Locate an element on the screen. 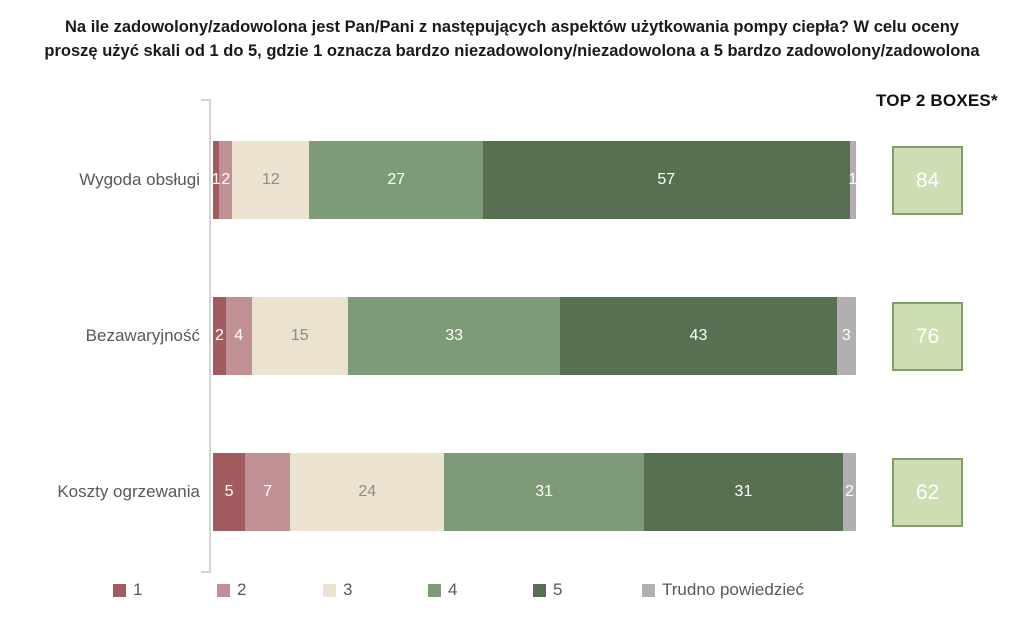 The height and width of the screenshot is (618, 1024). legend-item-4: 4 is located at coordinates (442, 590).